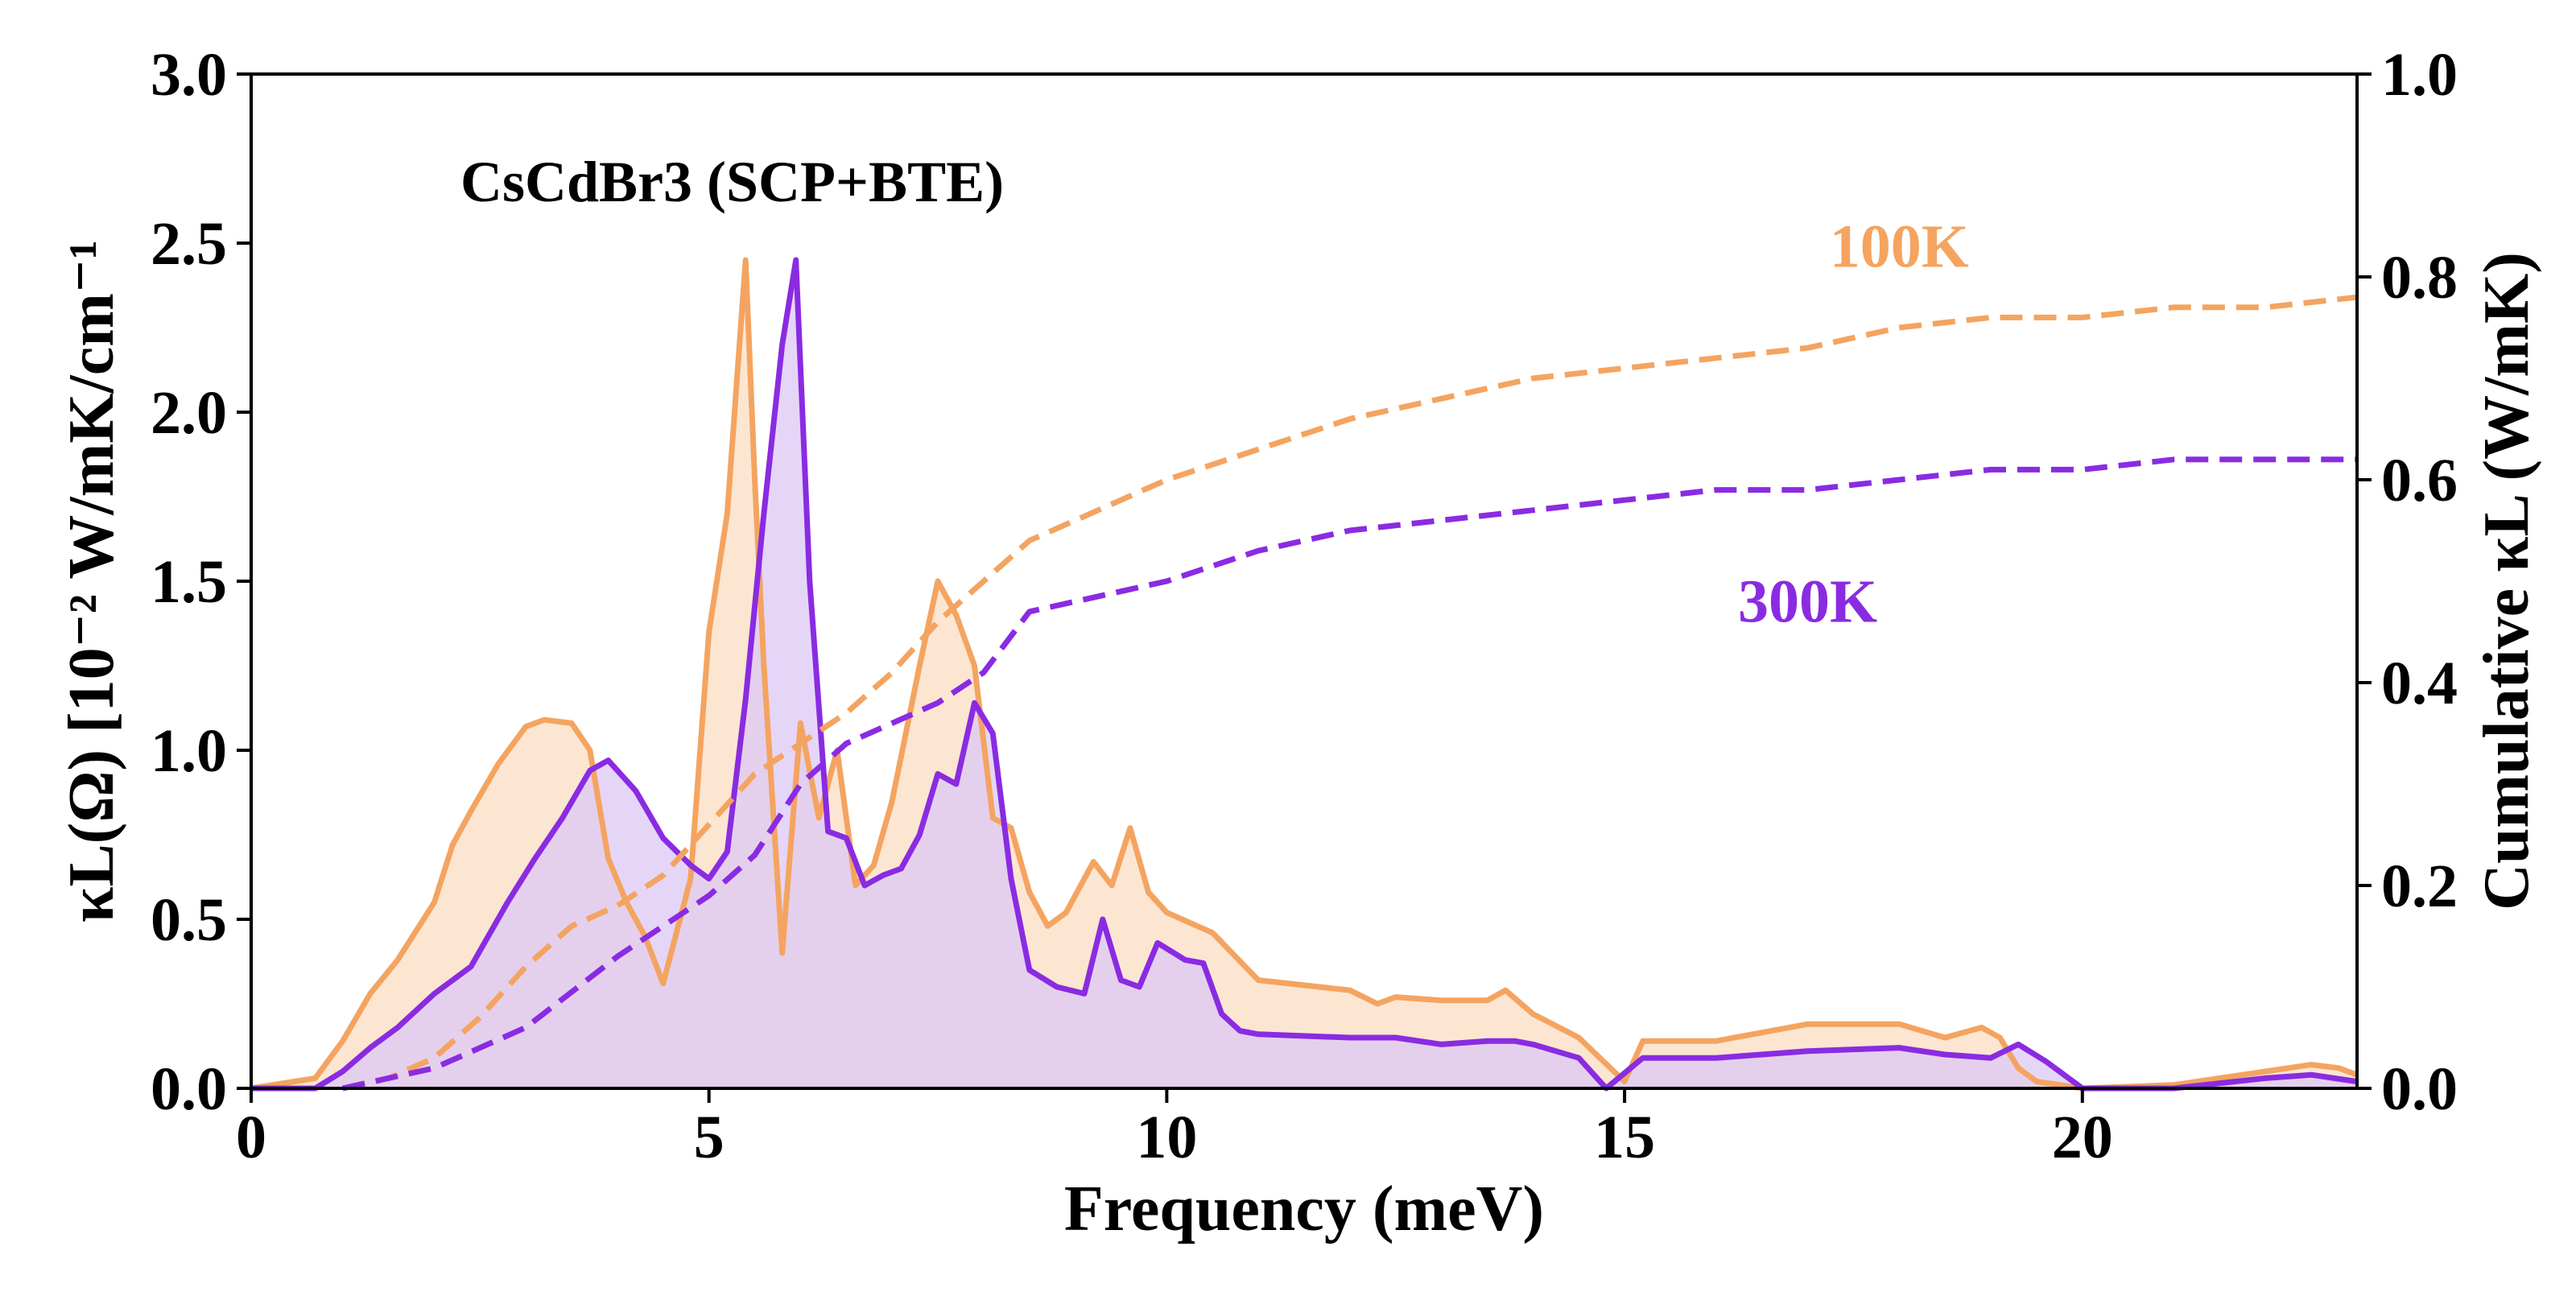  I want to click on y-left-tick-label: 1.0, so click(189, 751).